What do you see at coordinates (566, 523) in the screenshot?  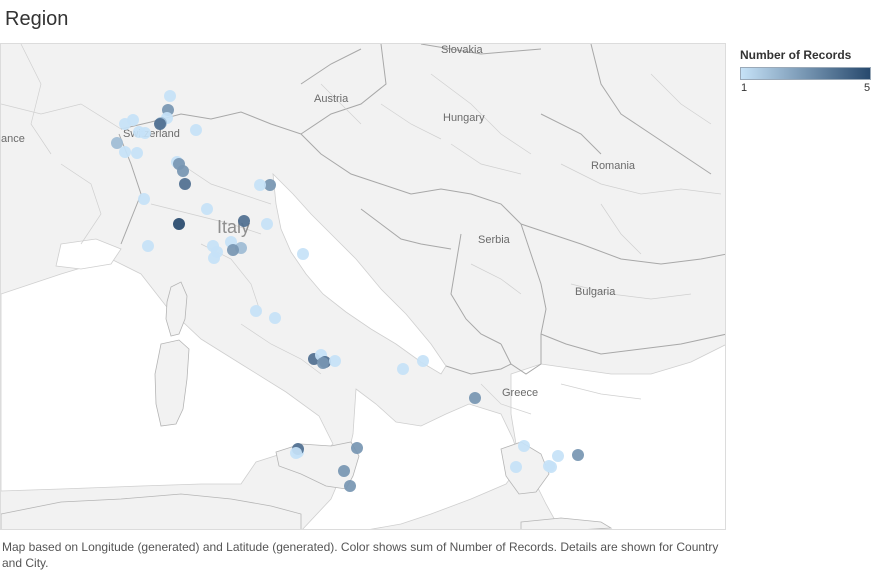 I see `crete` at bounding box center [566, 523].